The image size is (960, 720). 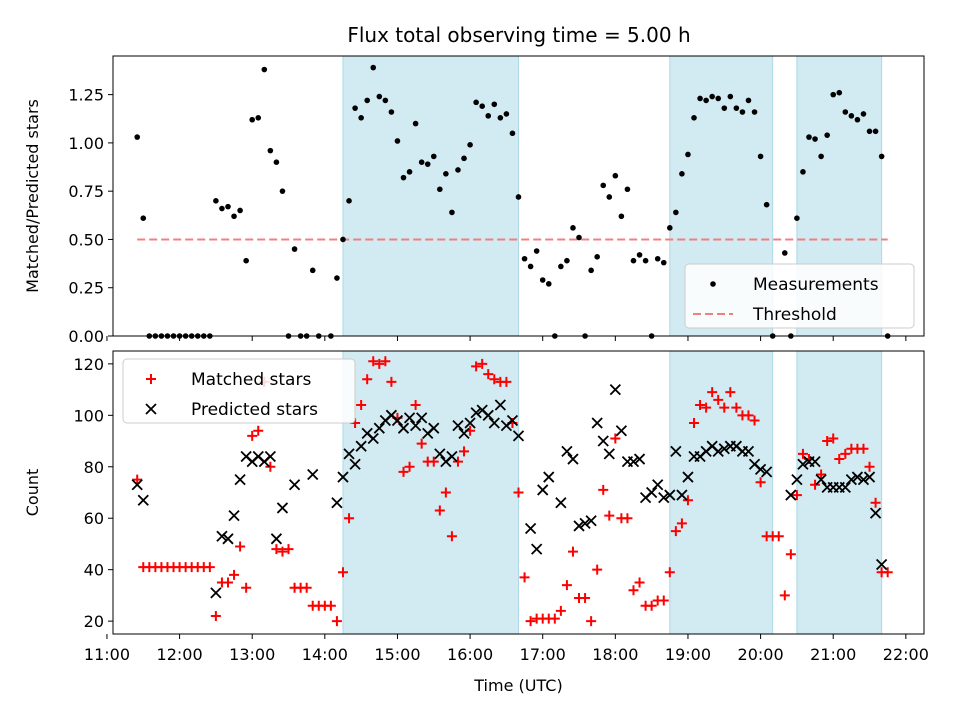 What do you see at coordinates (517, 685) in the screenshot?
I see `x-axis-label: Time (UTC)` at bounding box center [517, 685].